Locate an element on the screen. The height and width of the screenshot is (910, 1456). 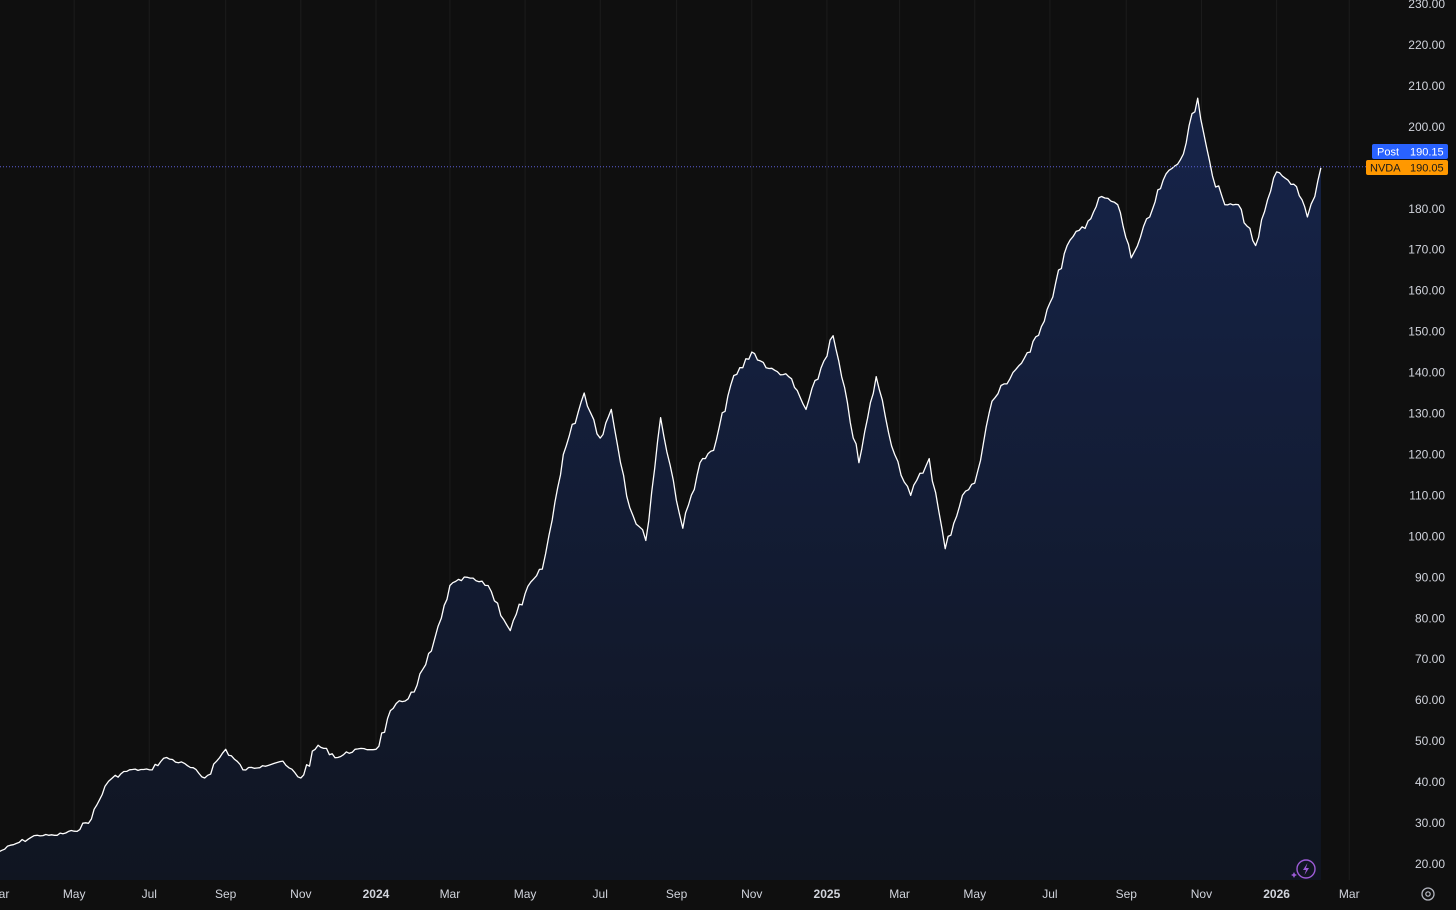
y-tick-label: 60.00 is located at coordinates (1430, 700).